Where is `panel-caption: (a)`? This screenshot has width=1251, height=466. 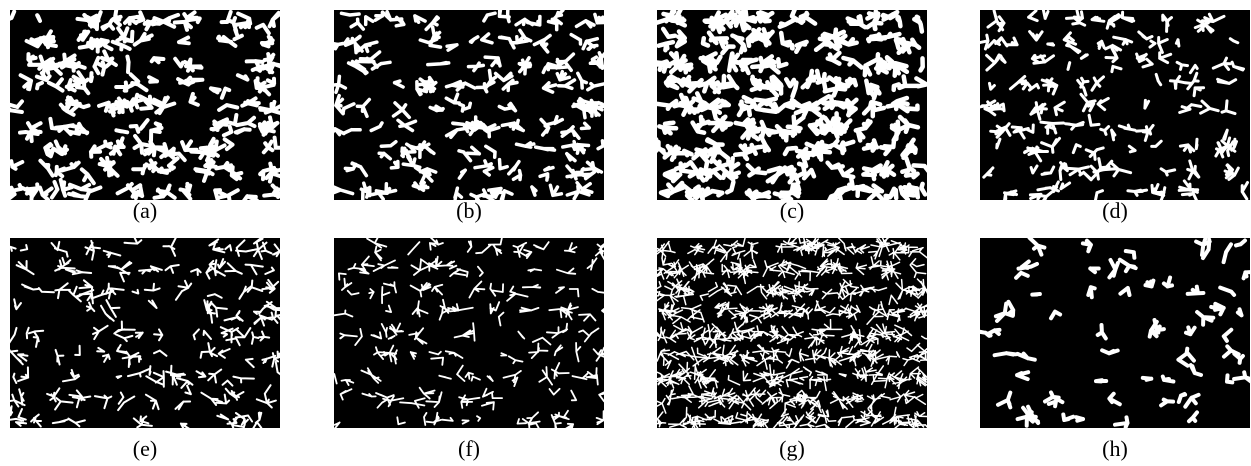
panel-caption: (a) is located at coordinates (145, 210).